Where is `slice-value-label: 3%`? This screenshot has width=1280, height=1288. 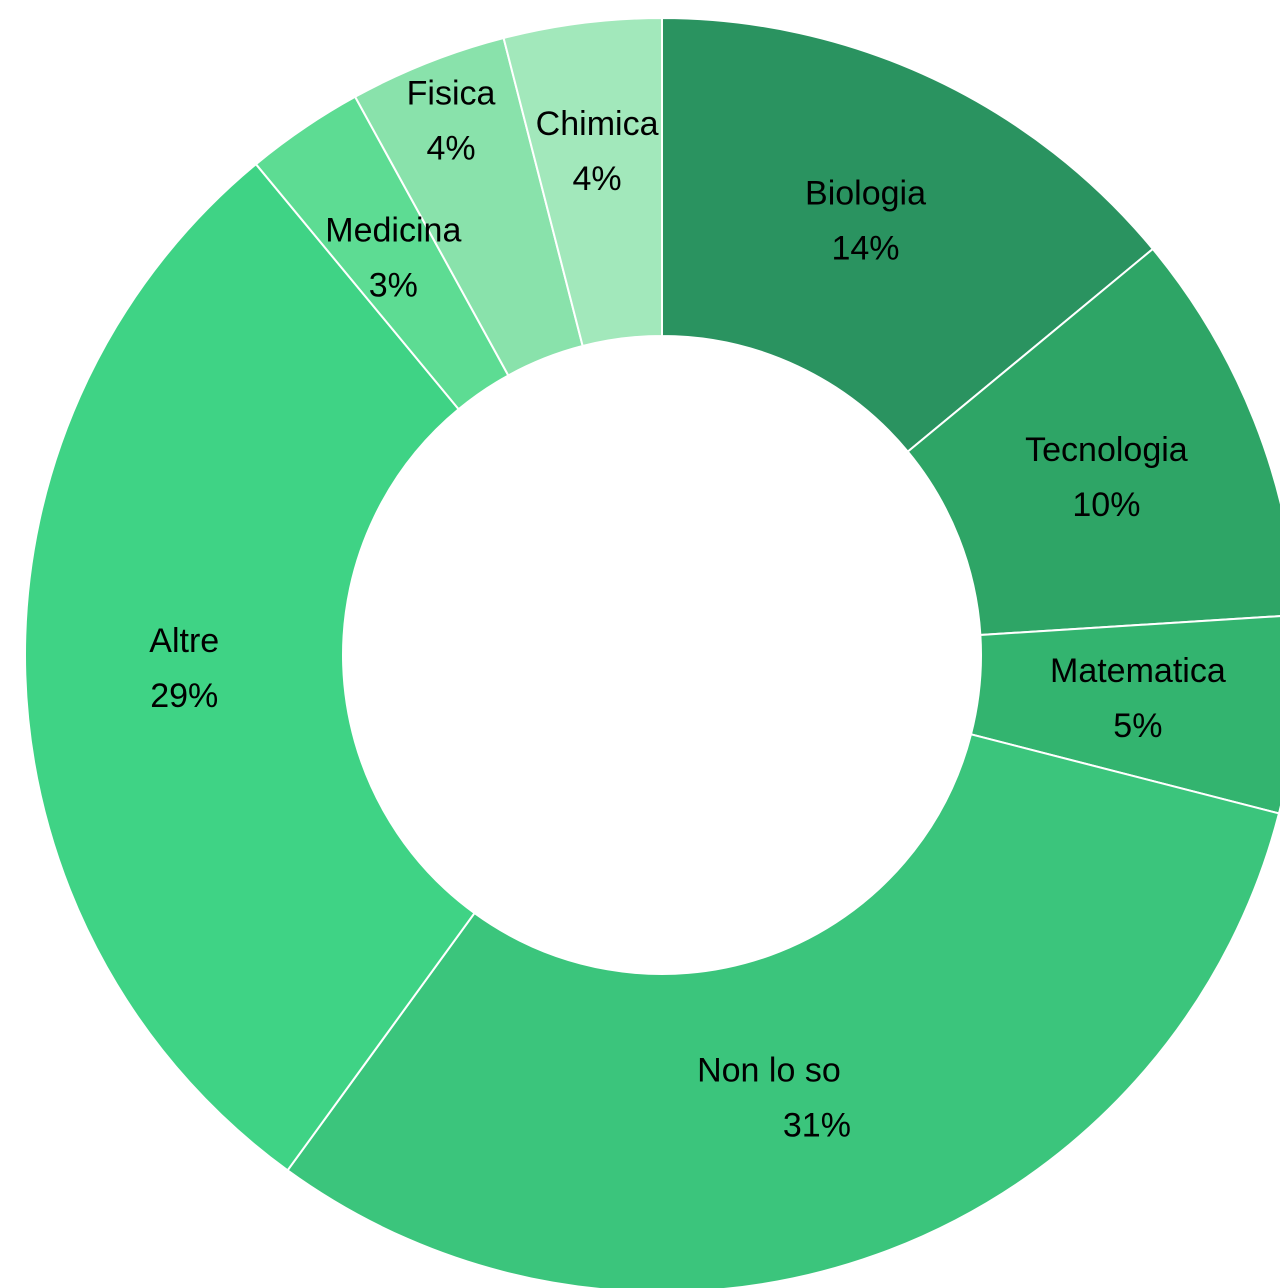 slice-value-label: 3% is located at coordinates (393, 286).